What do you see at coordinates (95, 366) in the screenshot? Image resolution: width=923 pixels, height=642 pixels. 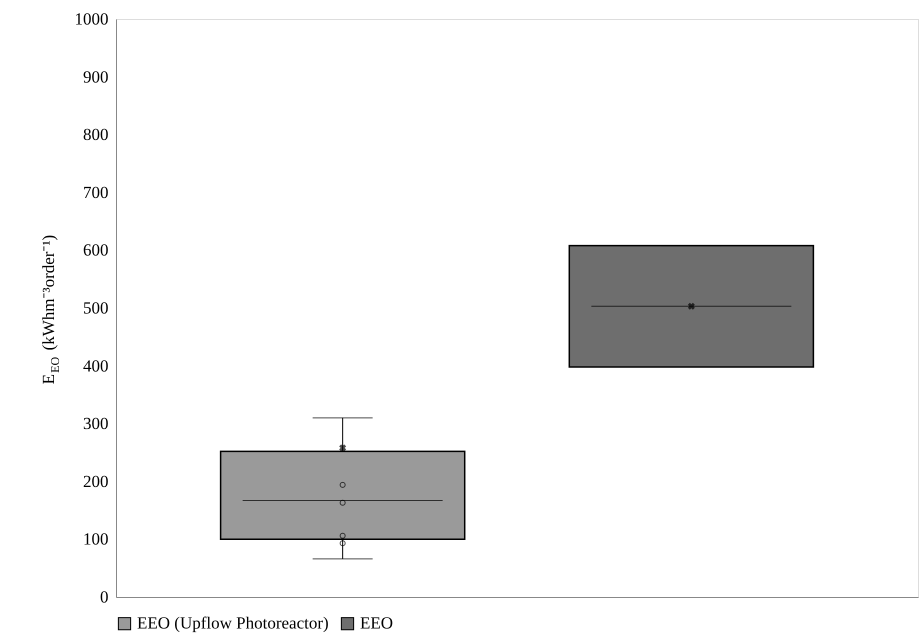 I see `y-tick-label: 400` at bounding box center [95, 366].